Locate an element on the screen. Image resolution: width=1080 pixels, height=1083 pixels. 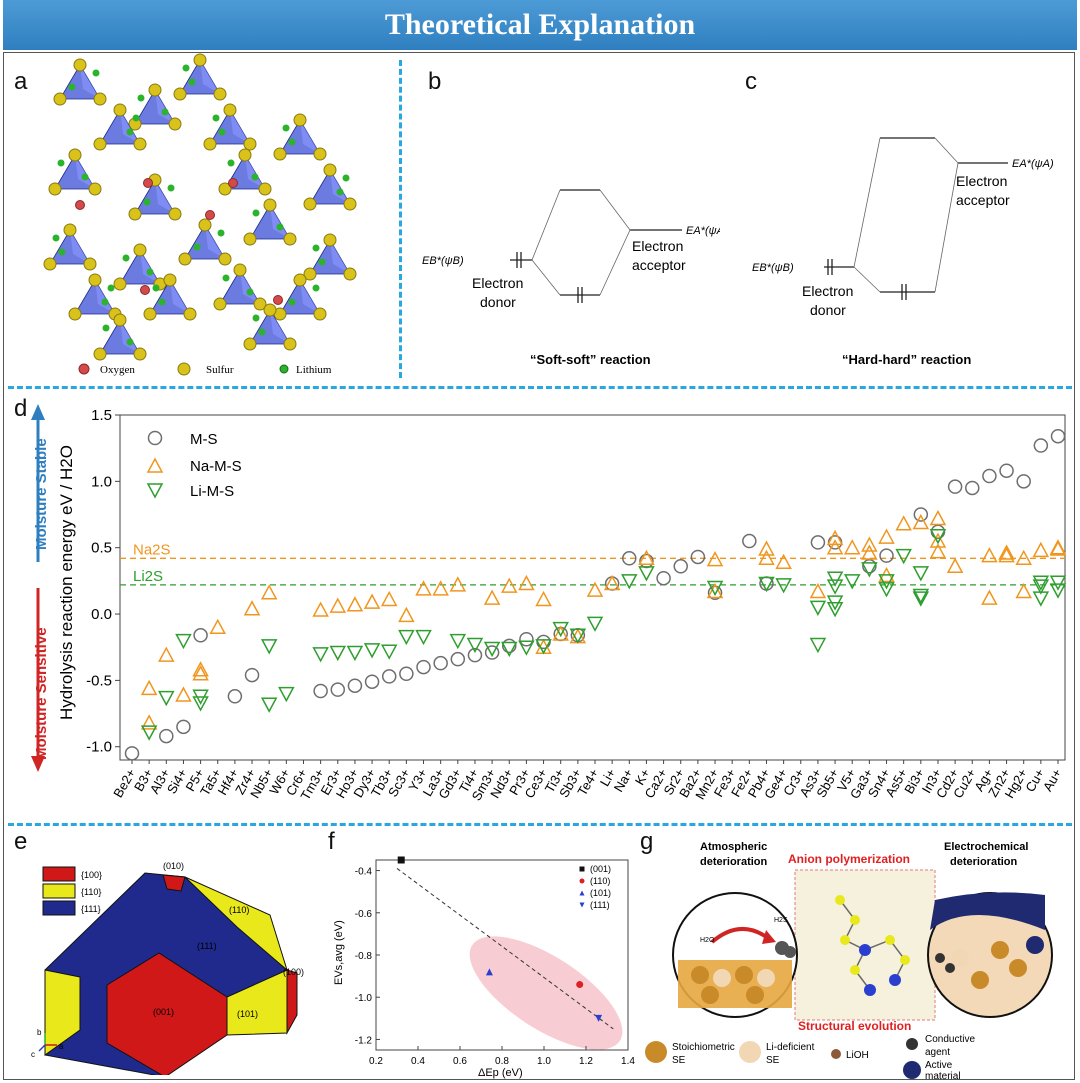
x-tick-label: 0.8 is located at coordinates (502, 1061).